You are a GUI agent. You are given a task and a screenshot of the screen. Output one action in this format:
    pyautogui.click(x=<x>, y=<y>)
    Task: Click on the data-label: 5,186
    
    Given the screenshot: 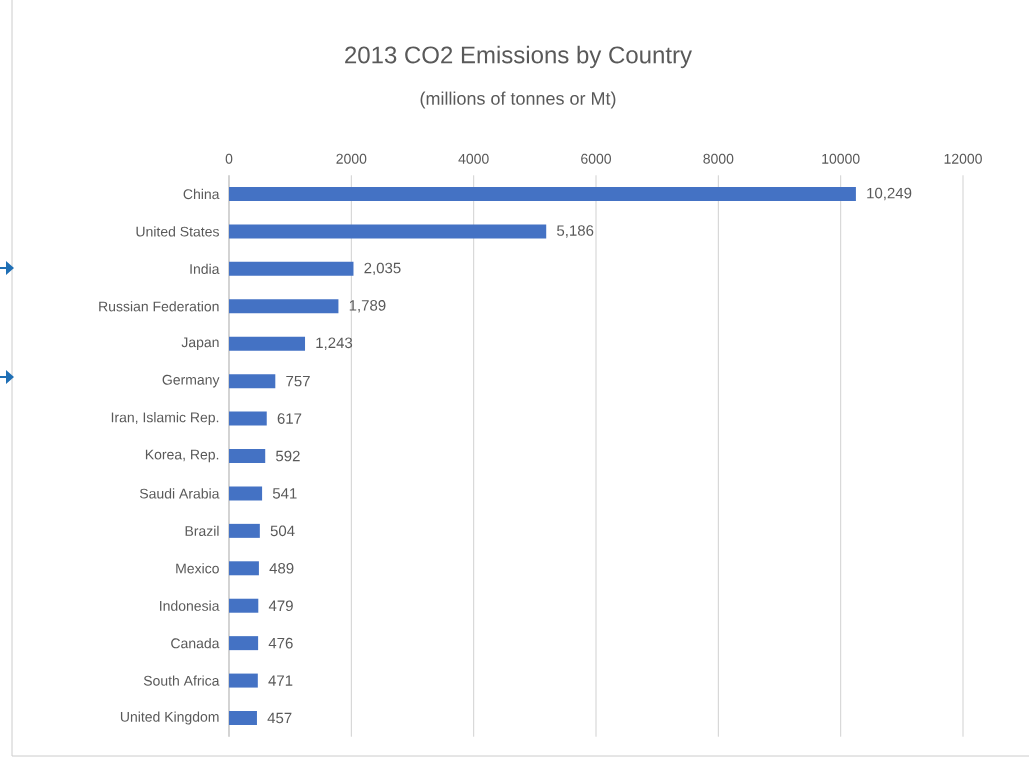 What is the action you would take?
    pyautogui.click(x=575, y=231)
    